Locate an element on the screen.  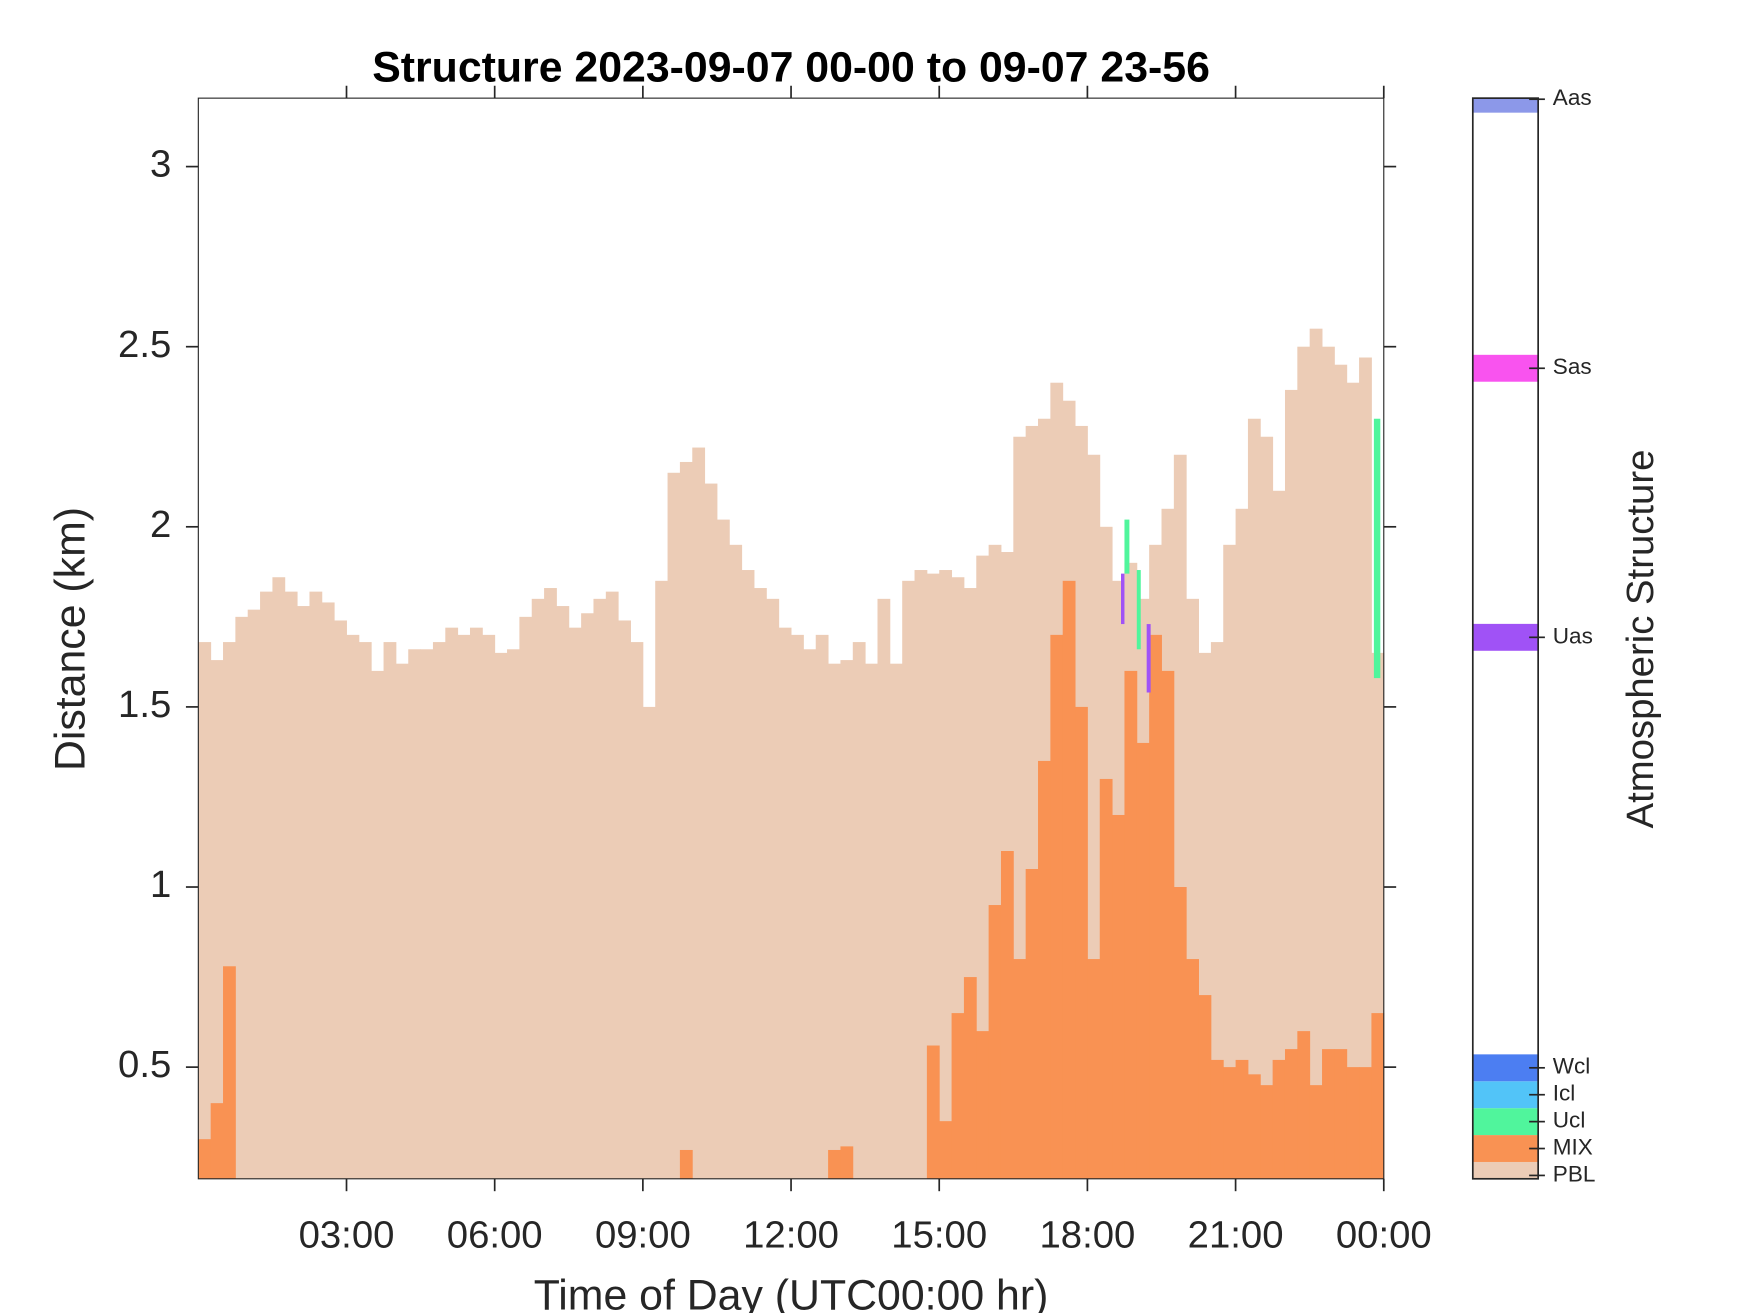
y-axis-label: Distance (km) is located at coordinates (71, 639).